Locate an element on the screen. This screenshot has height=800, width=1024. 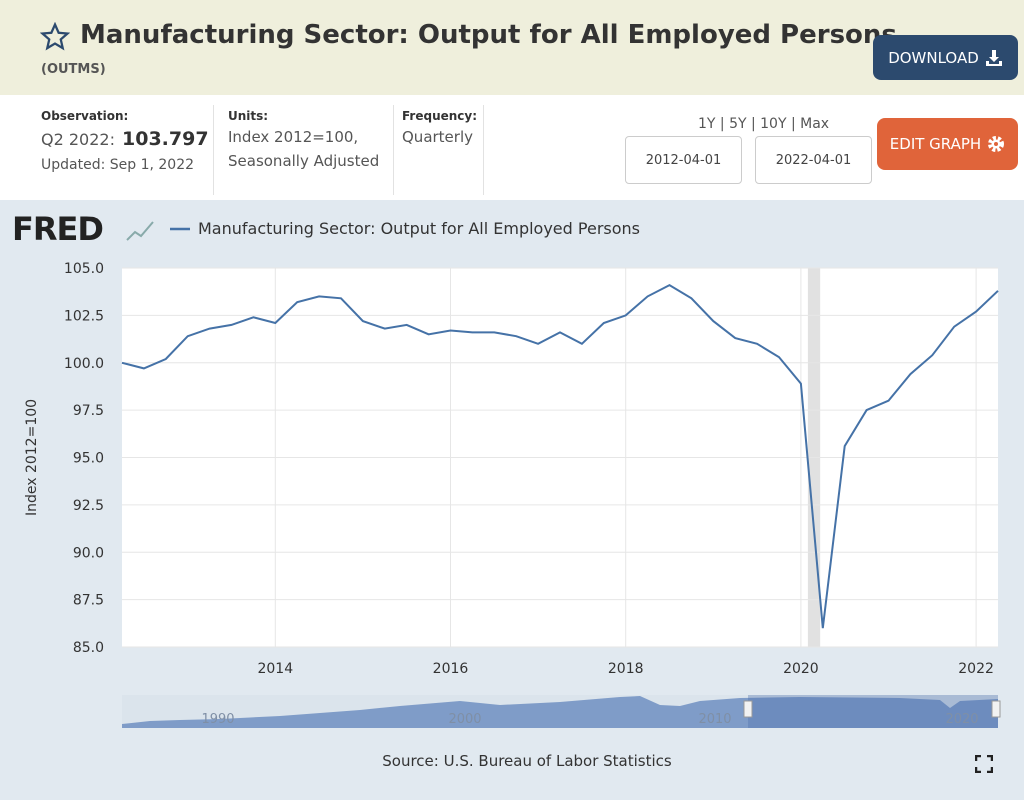
x-tick-label: 2014 is located at coordinates (275, 669).